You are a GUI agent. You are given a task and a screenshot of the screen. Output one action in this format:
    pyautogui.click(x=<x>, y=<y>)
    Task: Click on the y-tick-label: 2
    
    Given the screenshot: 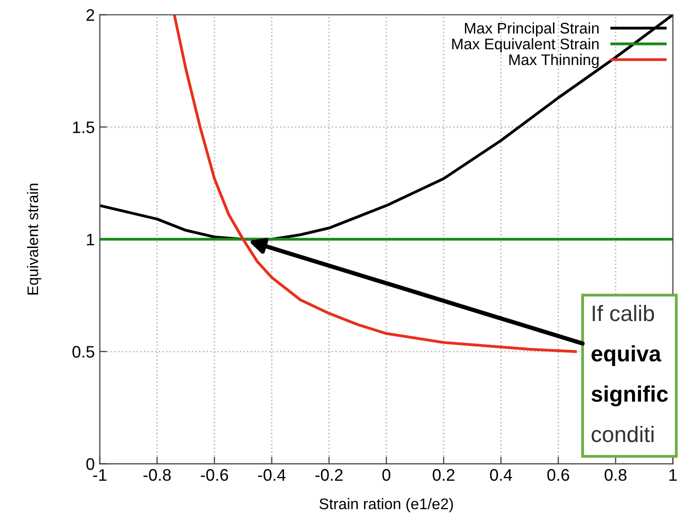 What is the action you would take?
    pyautogui.click(x=90, y=15)
    